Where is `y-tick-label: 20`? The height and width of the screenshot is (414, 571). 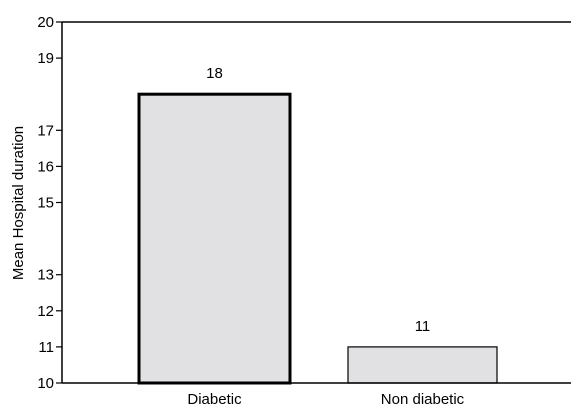 y-tick-label: 20 is located at coordinates (45, 22).